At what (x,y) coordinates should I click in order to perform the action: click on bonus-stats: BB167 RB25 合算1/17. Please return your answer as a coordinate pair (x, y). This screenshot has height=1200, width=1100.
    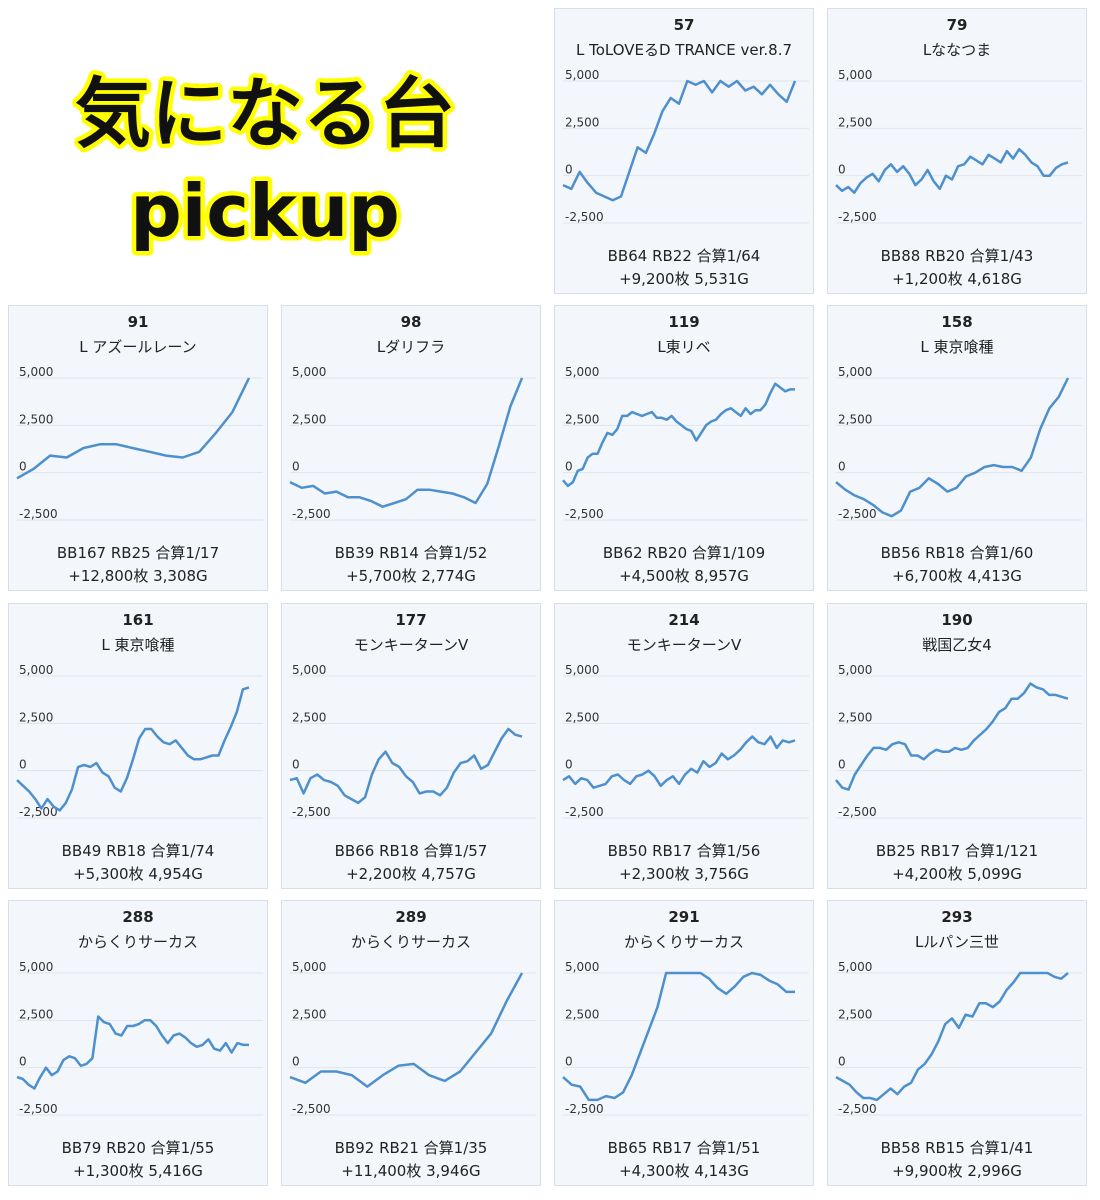
    Looking at the image, I should click on (138, 553).